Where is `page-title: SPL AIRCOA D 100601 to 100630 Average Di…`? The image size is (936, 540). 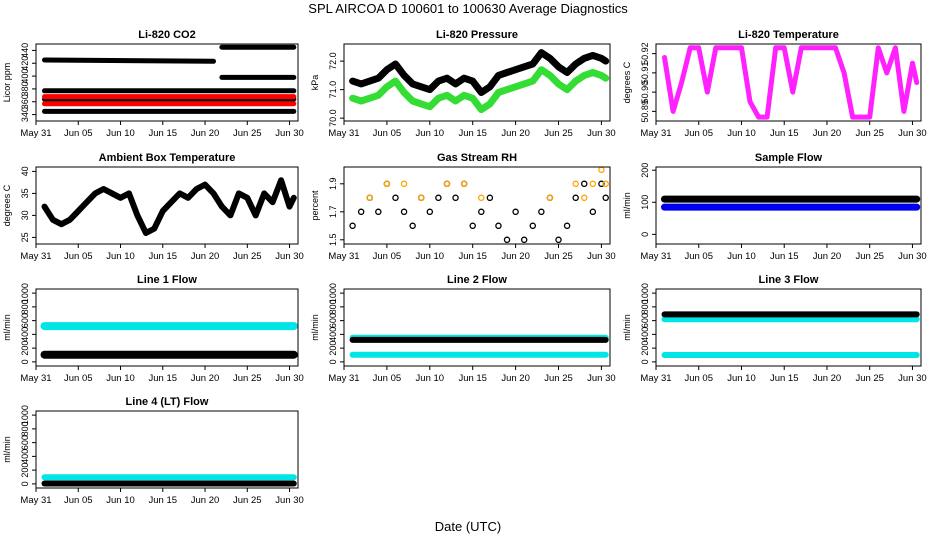
page-title: SPL AIRCOA D 100601 to 100630 Average Di… is located at coordinates (468, 8).